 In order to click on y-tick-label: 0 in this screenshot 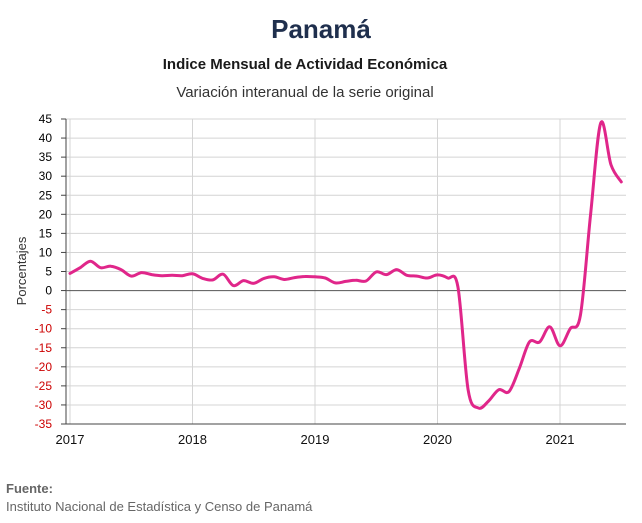, I will do `click(48, 291)`.